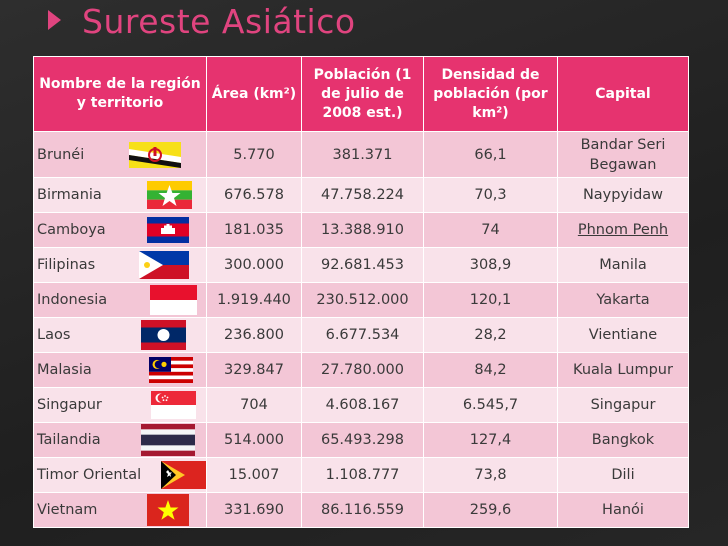  Describe the element at coordinates (254, 94) in the screenshot. I see `header-area: Área (km²)` at that location.